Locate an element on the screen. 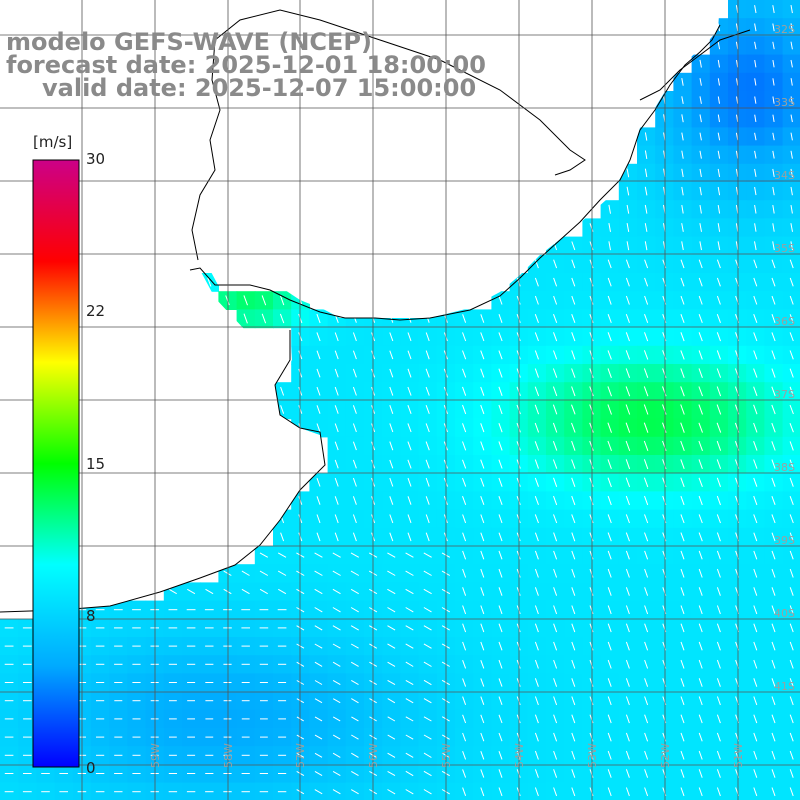  colorbar-tick-30: 30 is located at coordinates (96, 159).